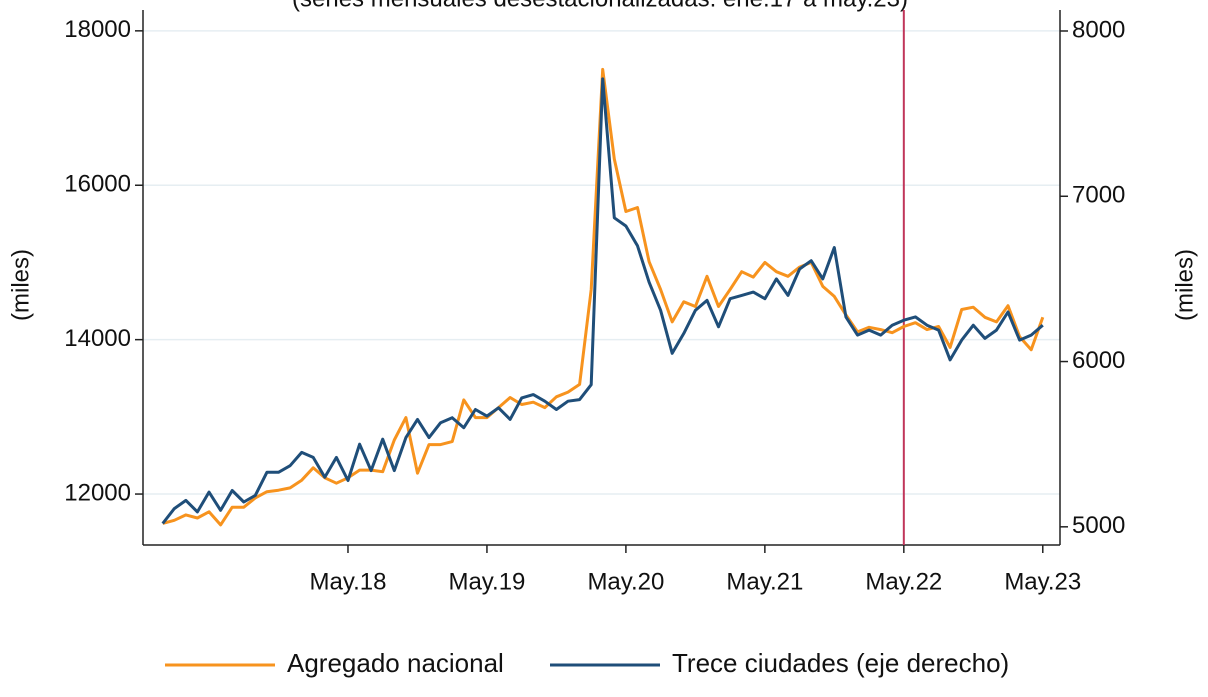  Describe the element at coordinates (625, 581) in the screenshot. I see `x-tick-label: May.20` at that location.